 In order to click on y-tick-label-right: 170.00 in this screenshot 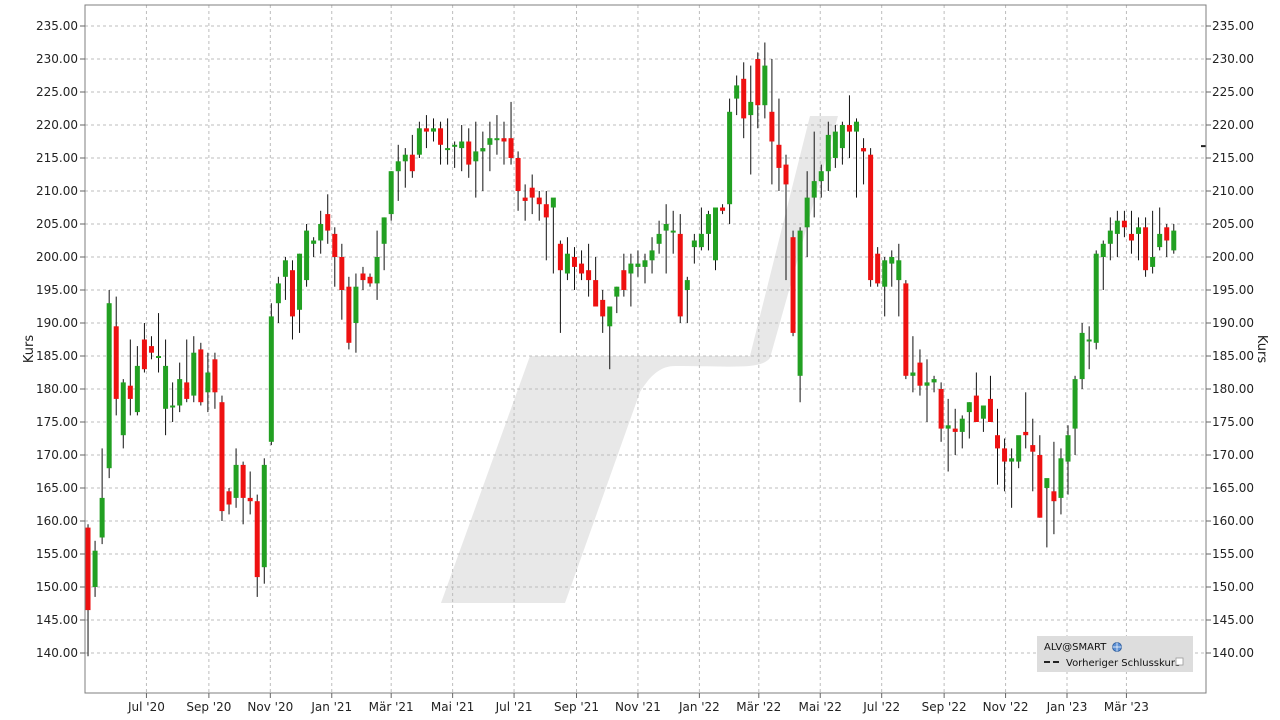, I will do `click(1233, 455)`.